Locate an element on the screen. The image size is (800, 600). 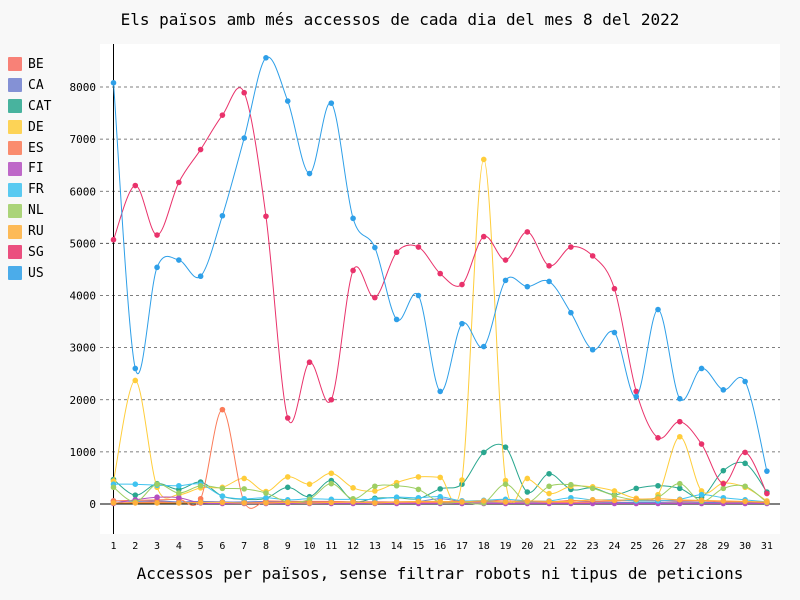
legend-item-sg: SG is located at coordinates (29, 252).